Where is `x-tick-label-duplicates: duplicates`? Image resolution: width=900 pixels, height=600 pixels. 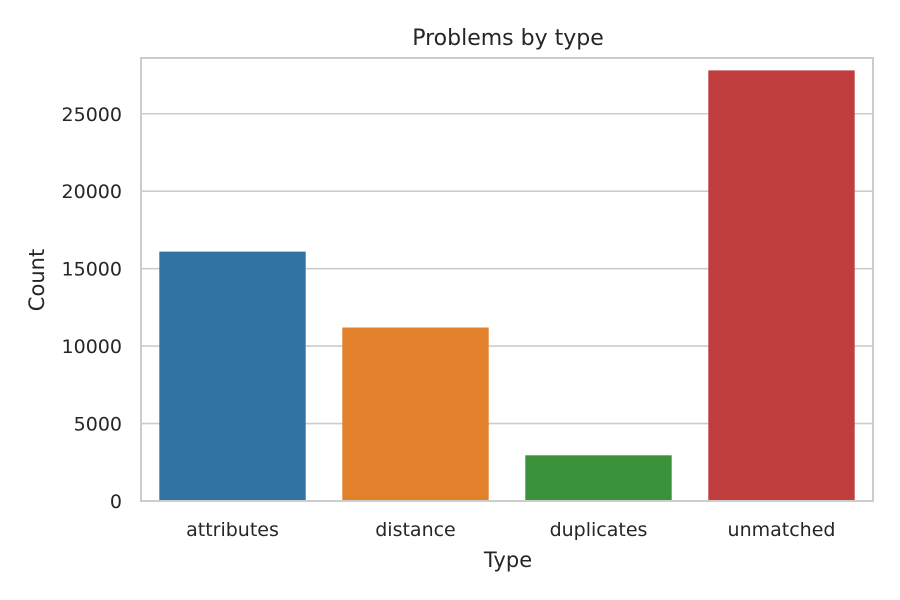
x-tick-label-duplicates: duplicates is located at coordinates (599, 530).